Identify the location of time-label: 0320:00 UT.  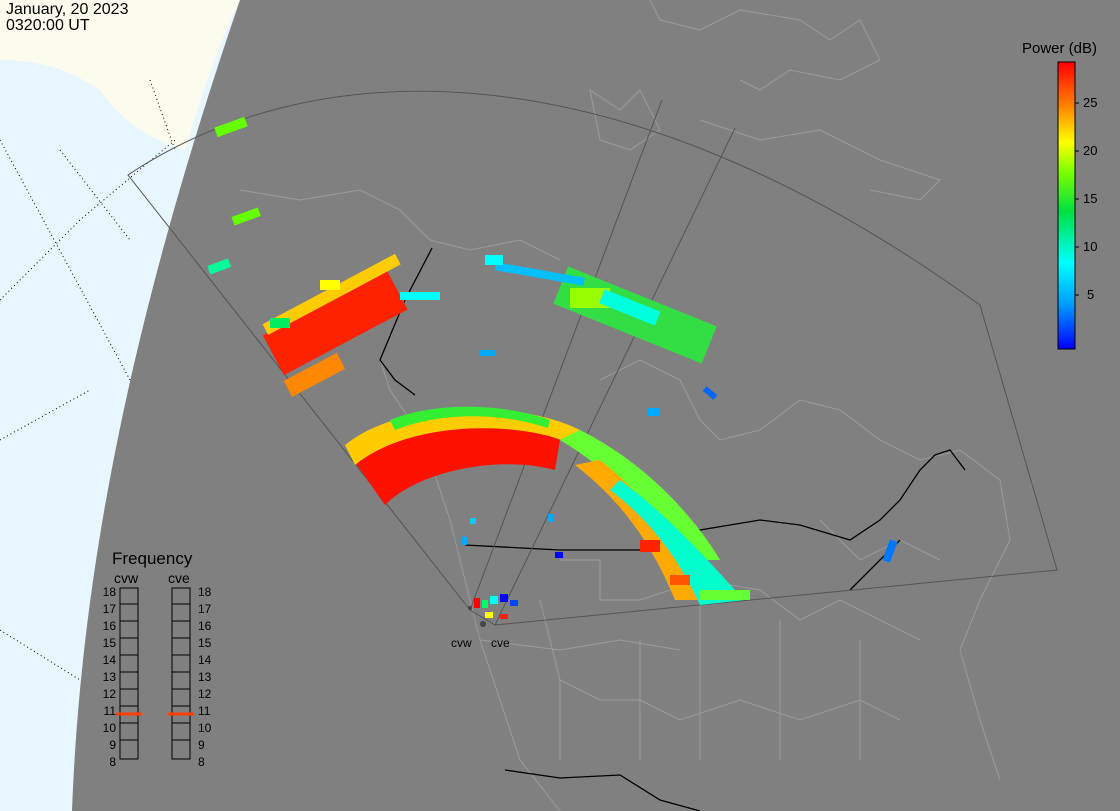
(48, 25).